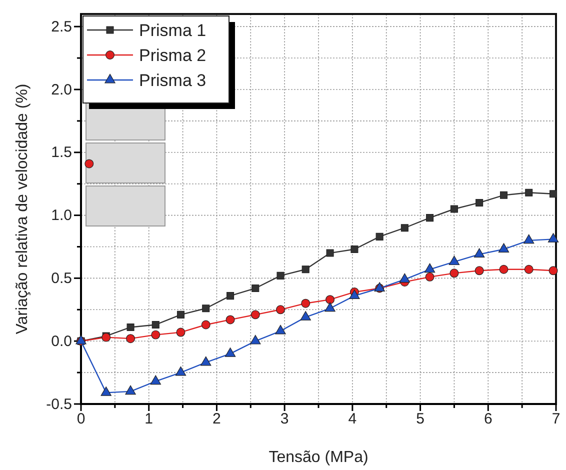  I want to click on x-tick-label: 4, so click(352, 419).